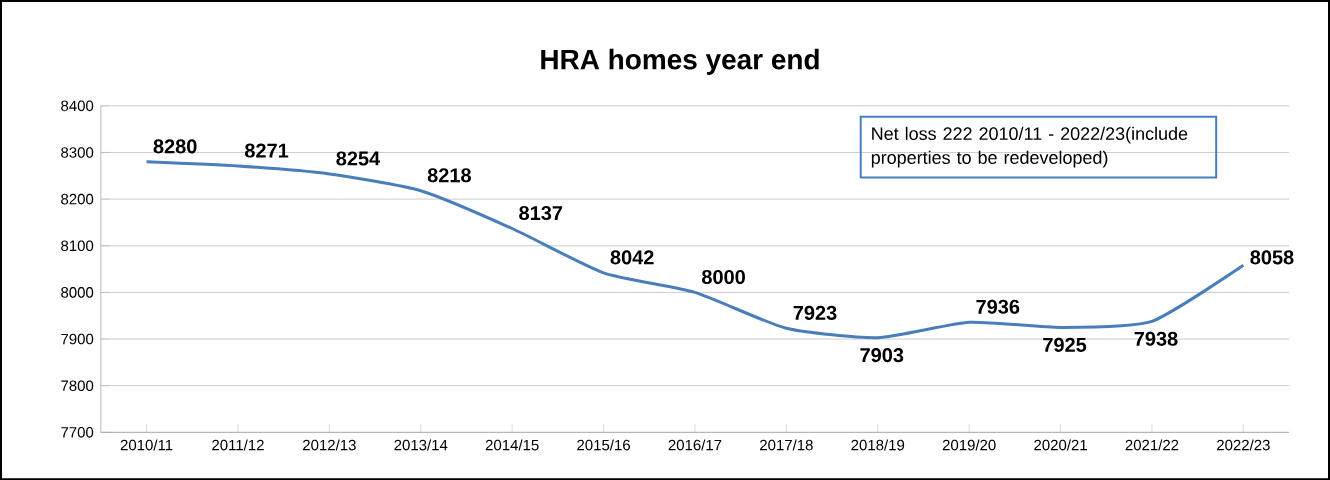 This screenshot has width=1330, height=480. Describe the element at coordinates (969, 445) in the screenshot. I see `x-tick-label: 2019/20` at that location.